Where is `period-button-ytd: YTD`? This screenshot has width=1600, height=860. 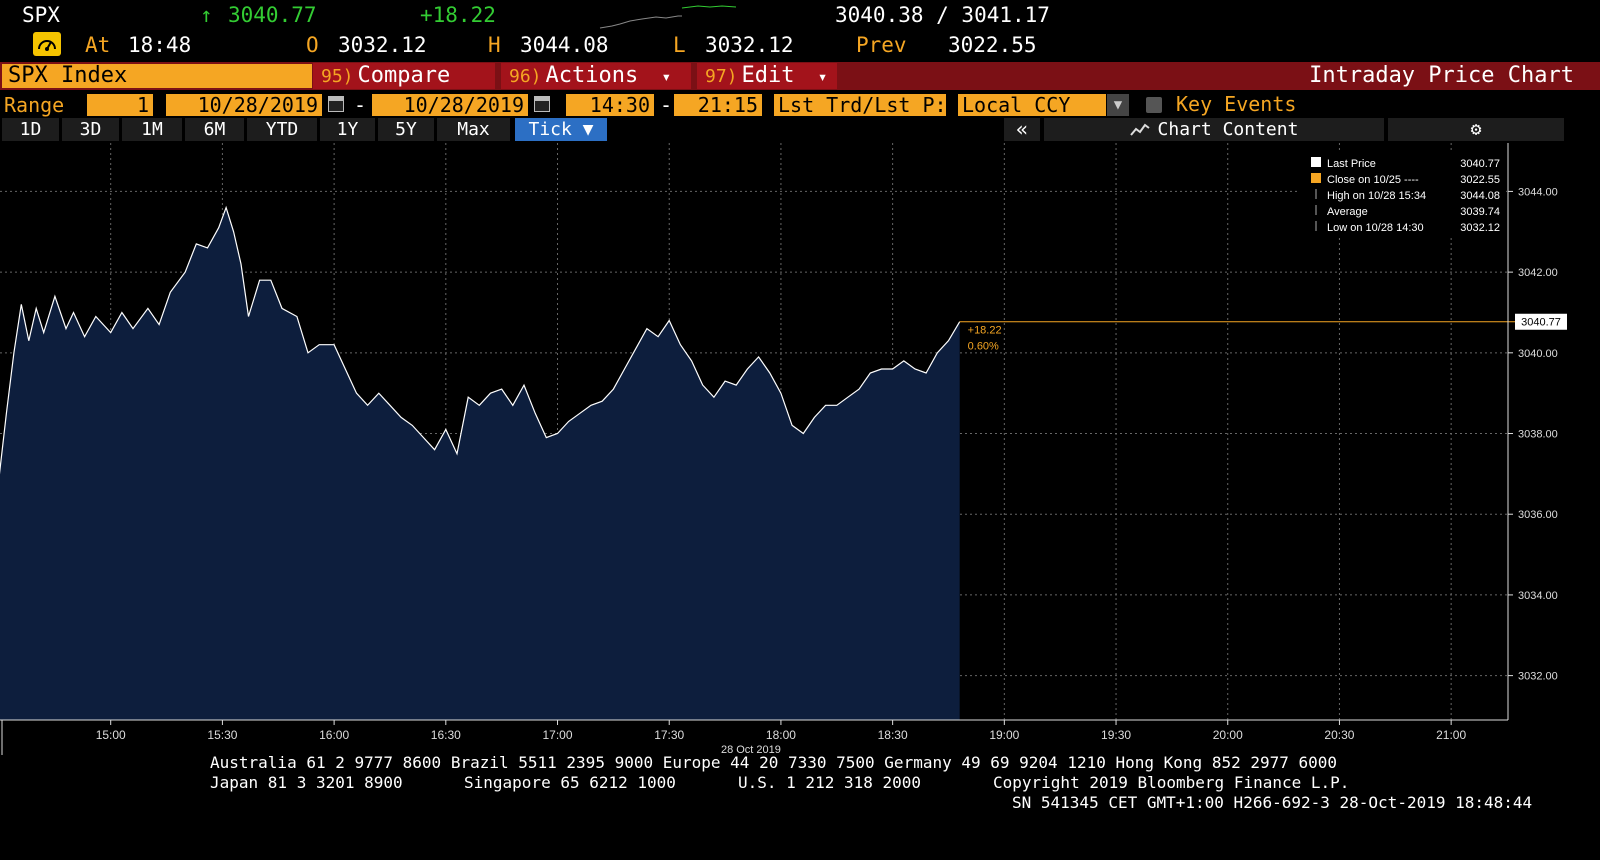 period-button-ytd: YTD is located at coordinates (282, 129).